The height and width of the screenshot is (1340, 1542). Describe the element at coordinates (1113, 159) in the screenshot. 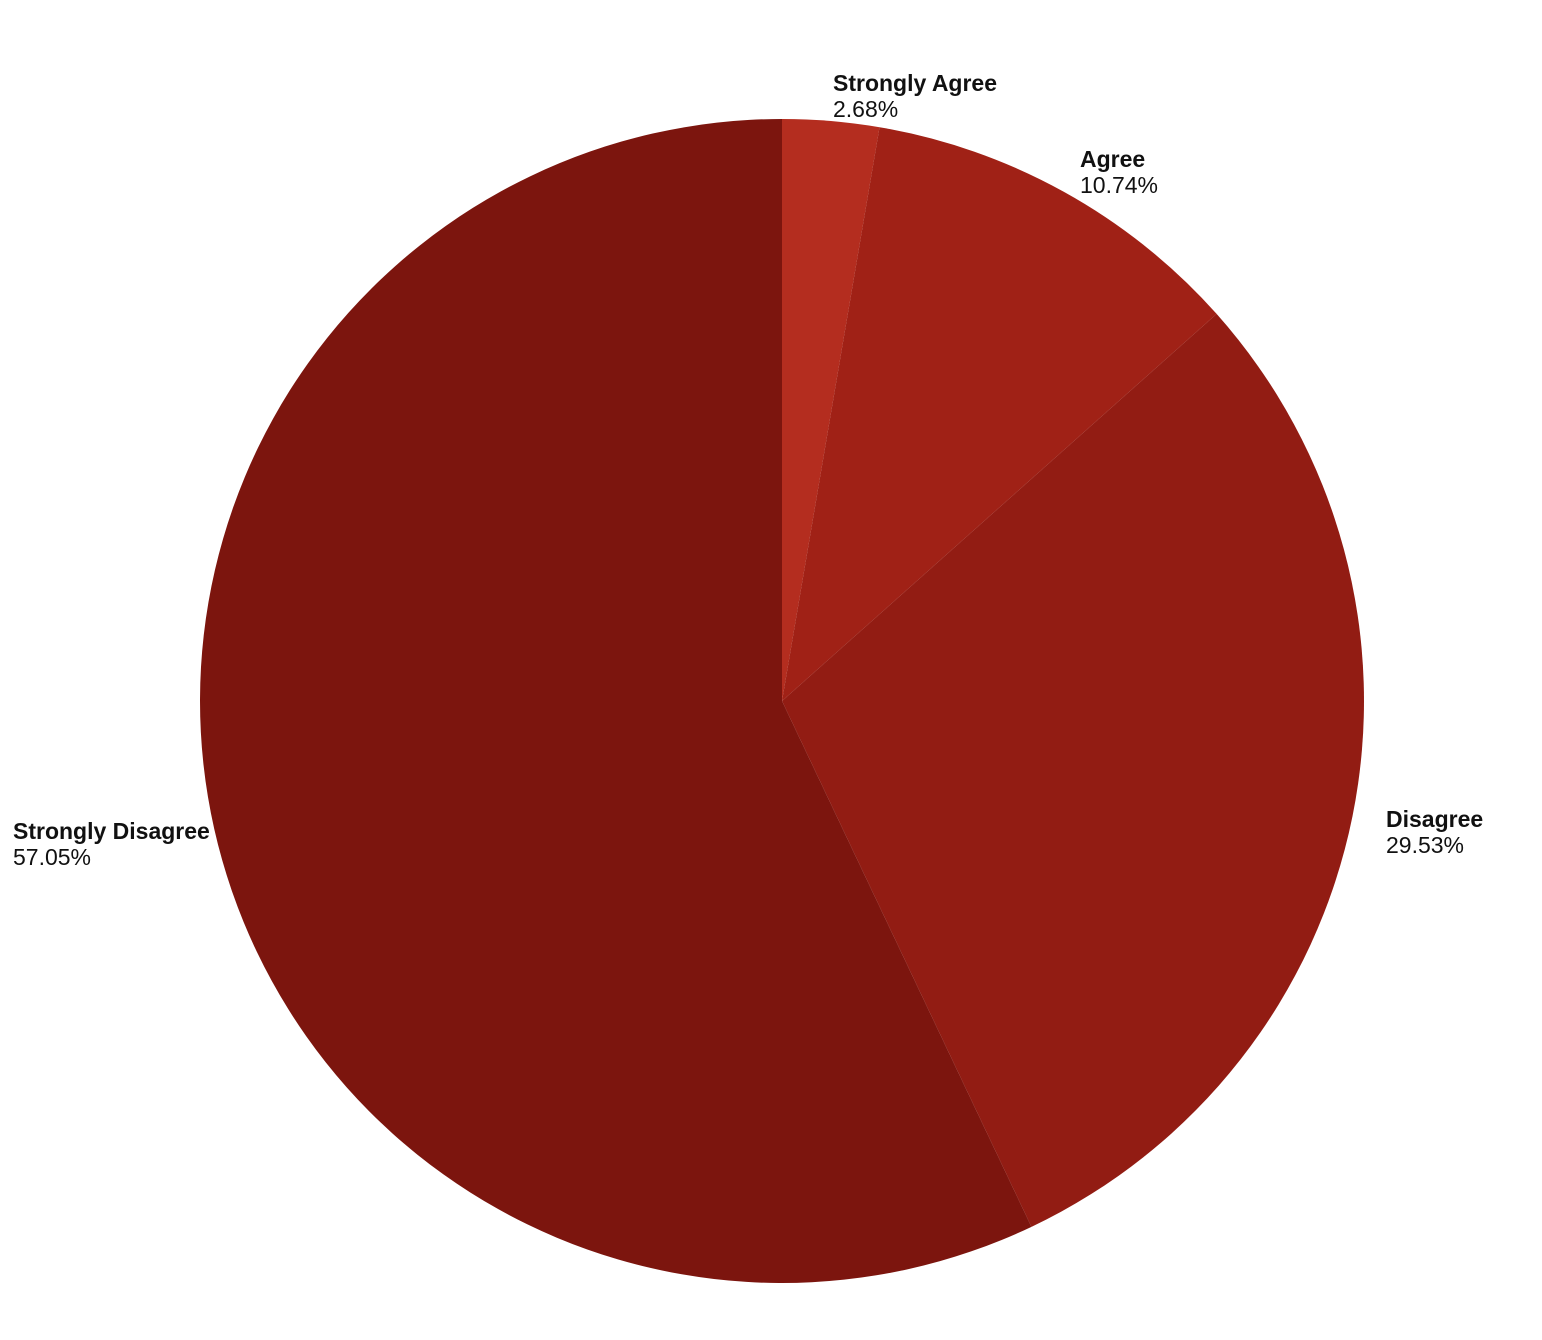

I see `slice-name: Agree` at that location.